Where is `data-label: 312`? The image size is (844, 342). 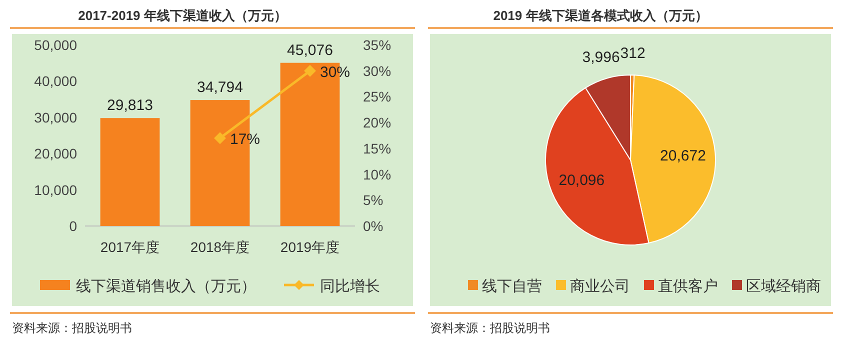 data-label: 312 is located at coordinates (633, 53).